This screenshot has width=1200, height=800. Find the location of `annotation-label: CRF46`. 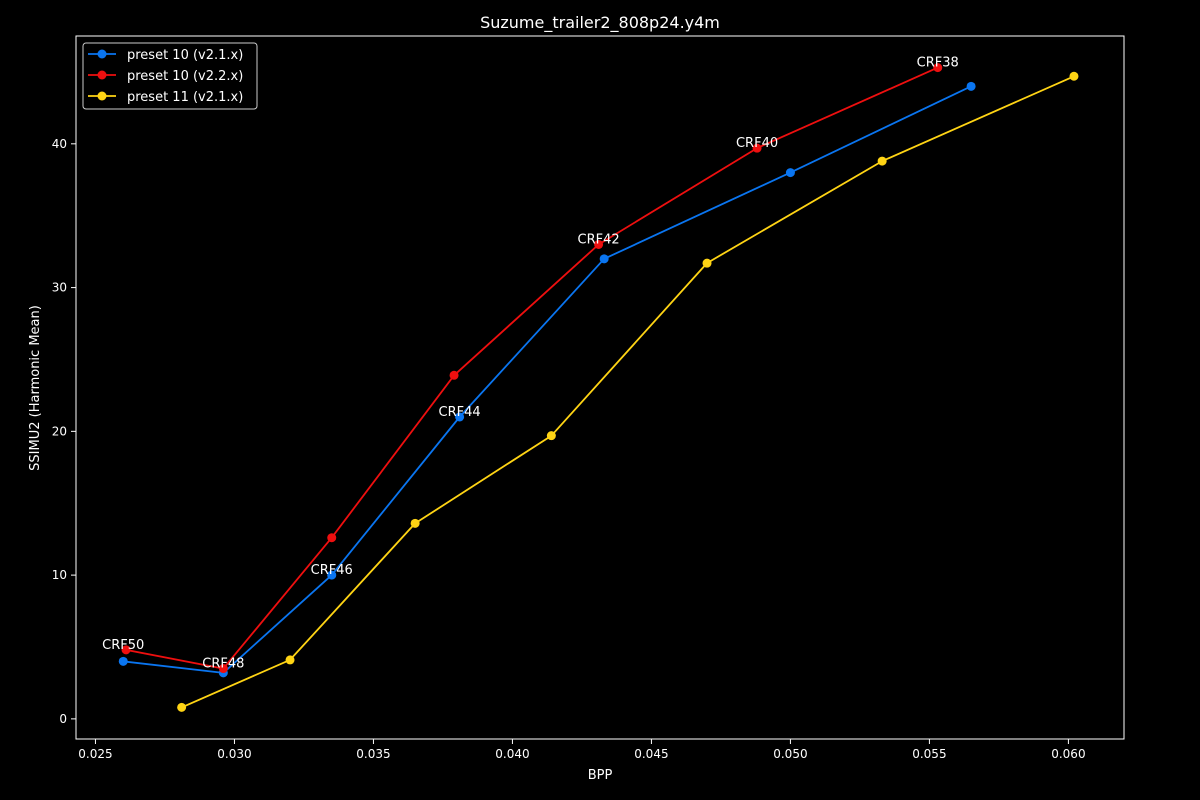

annotation-label: CRF46 is located at coordinates (332, 570).